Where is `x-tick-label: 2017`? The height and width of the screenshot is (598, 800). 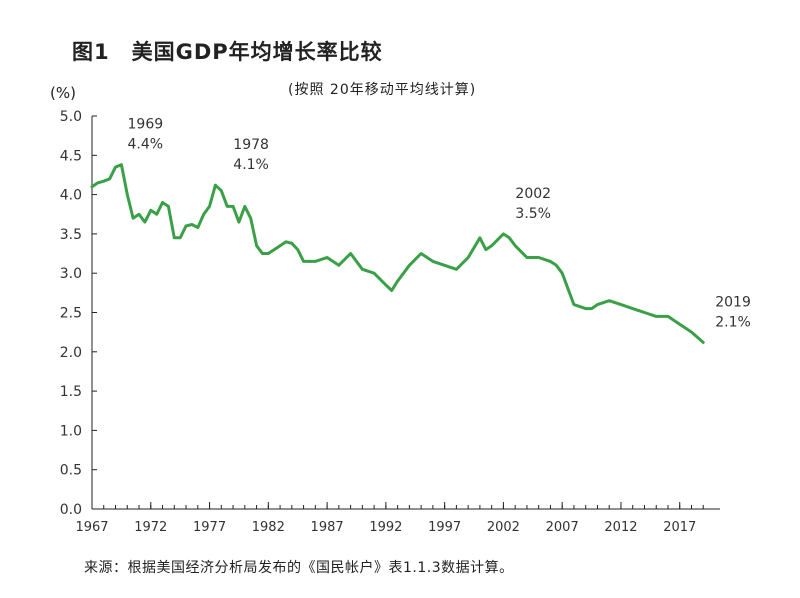 x-tick-label: 2017 is located at coordinates (679, 527).